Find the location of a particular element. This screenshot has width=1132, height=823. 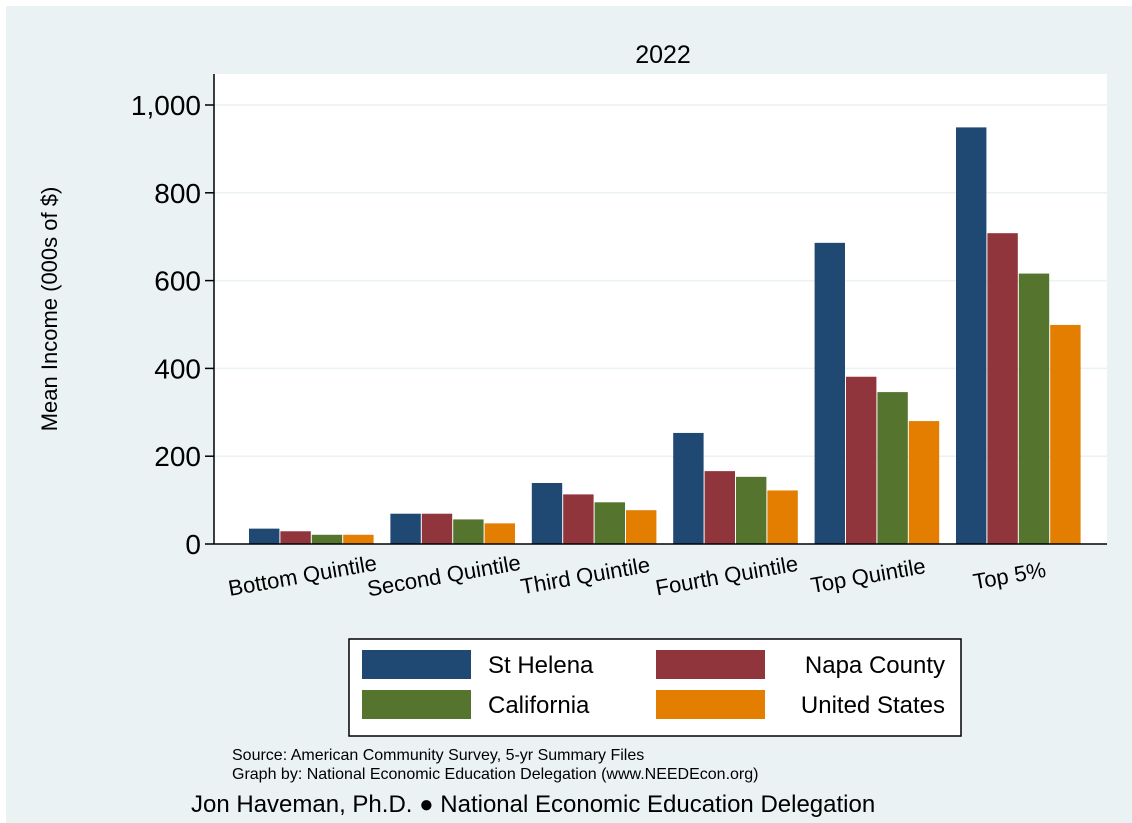

x-tick-label: Bottom Quintile is located at coordinates (302, 575).